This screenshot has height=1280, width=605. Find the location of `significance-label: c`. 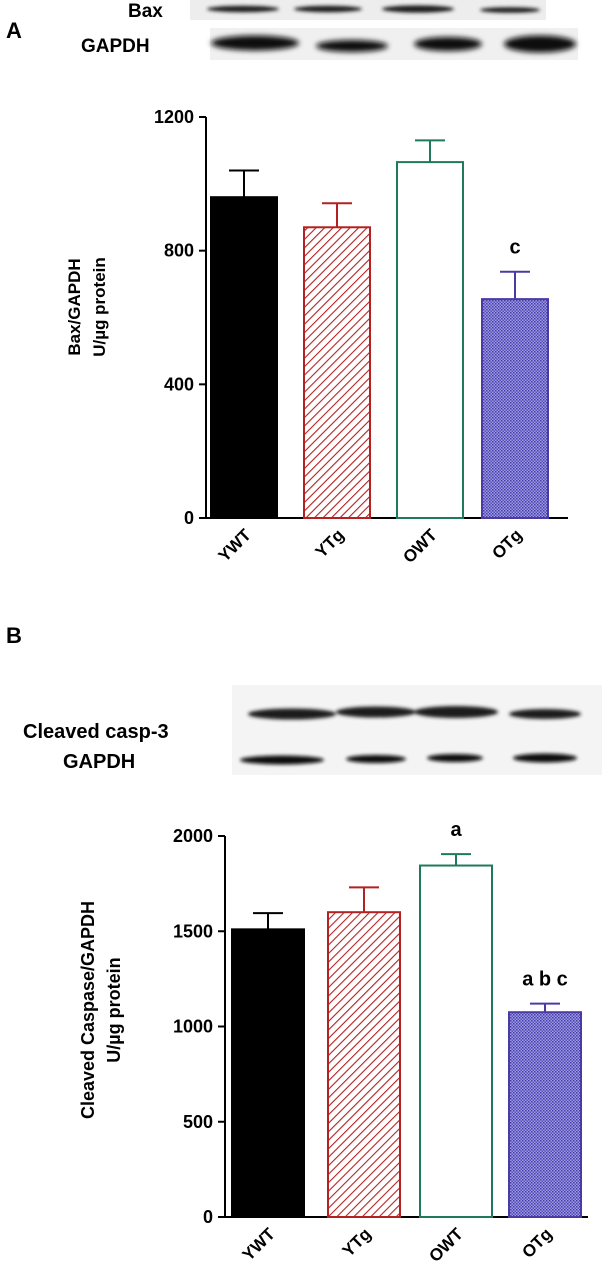

significance-label: c is located at coordinates (514, 248).